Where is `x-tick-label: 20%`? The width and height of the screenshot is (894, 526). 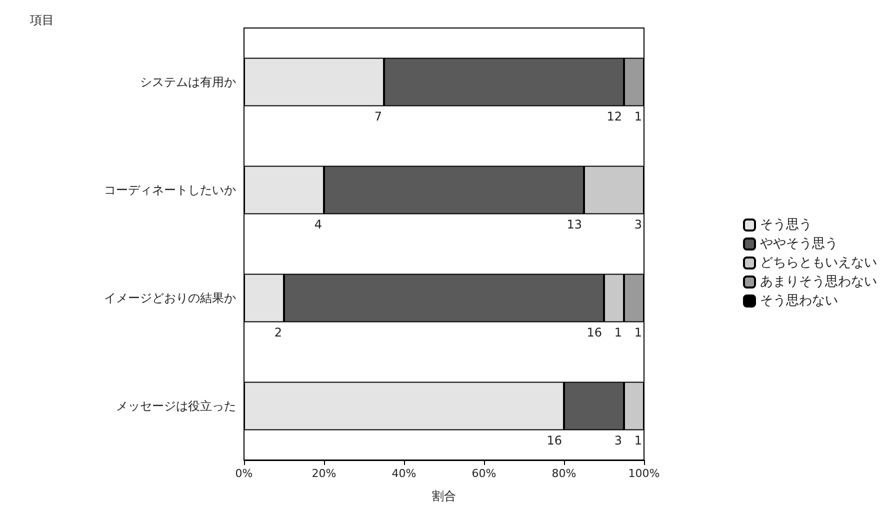
x-tick-label: 20% is located at coordinates (324, 473).